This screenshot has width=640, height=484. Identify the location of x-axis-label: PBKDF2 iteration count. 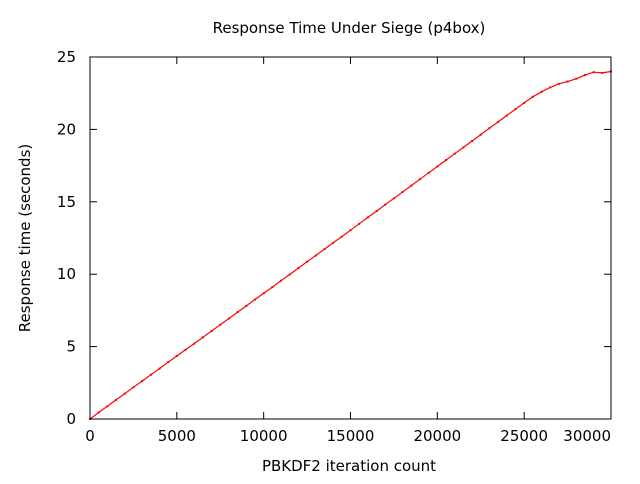
(349, 466).